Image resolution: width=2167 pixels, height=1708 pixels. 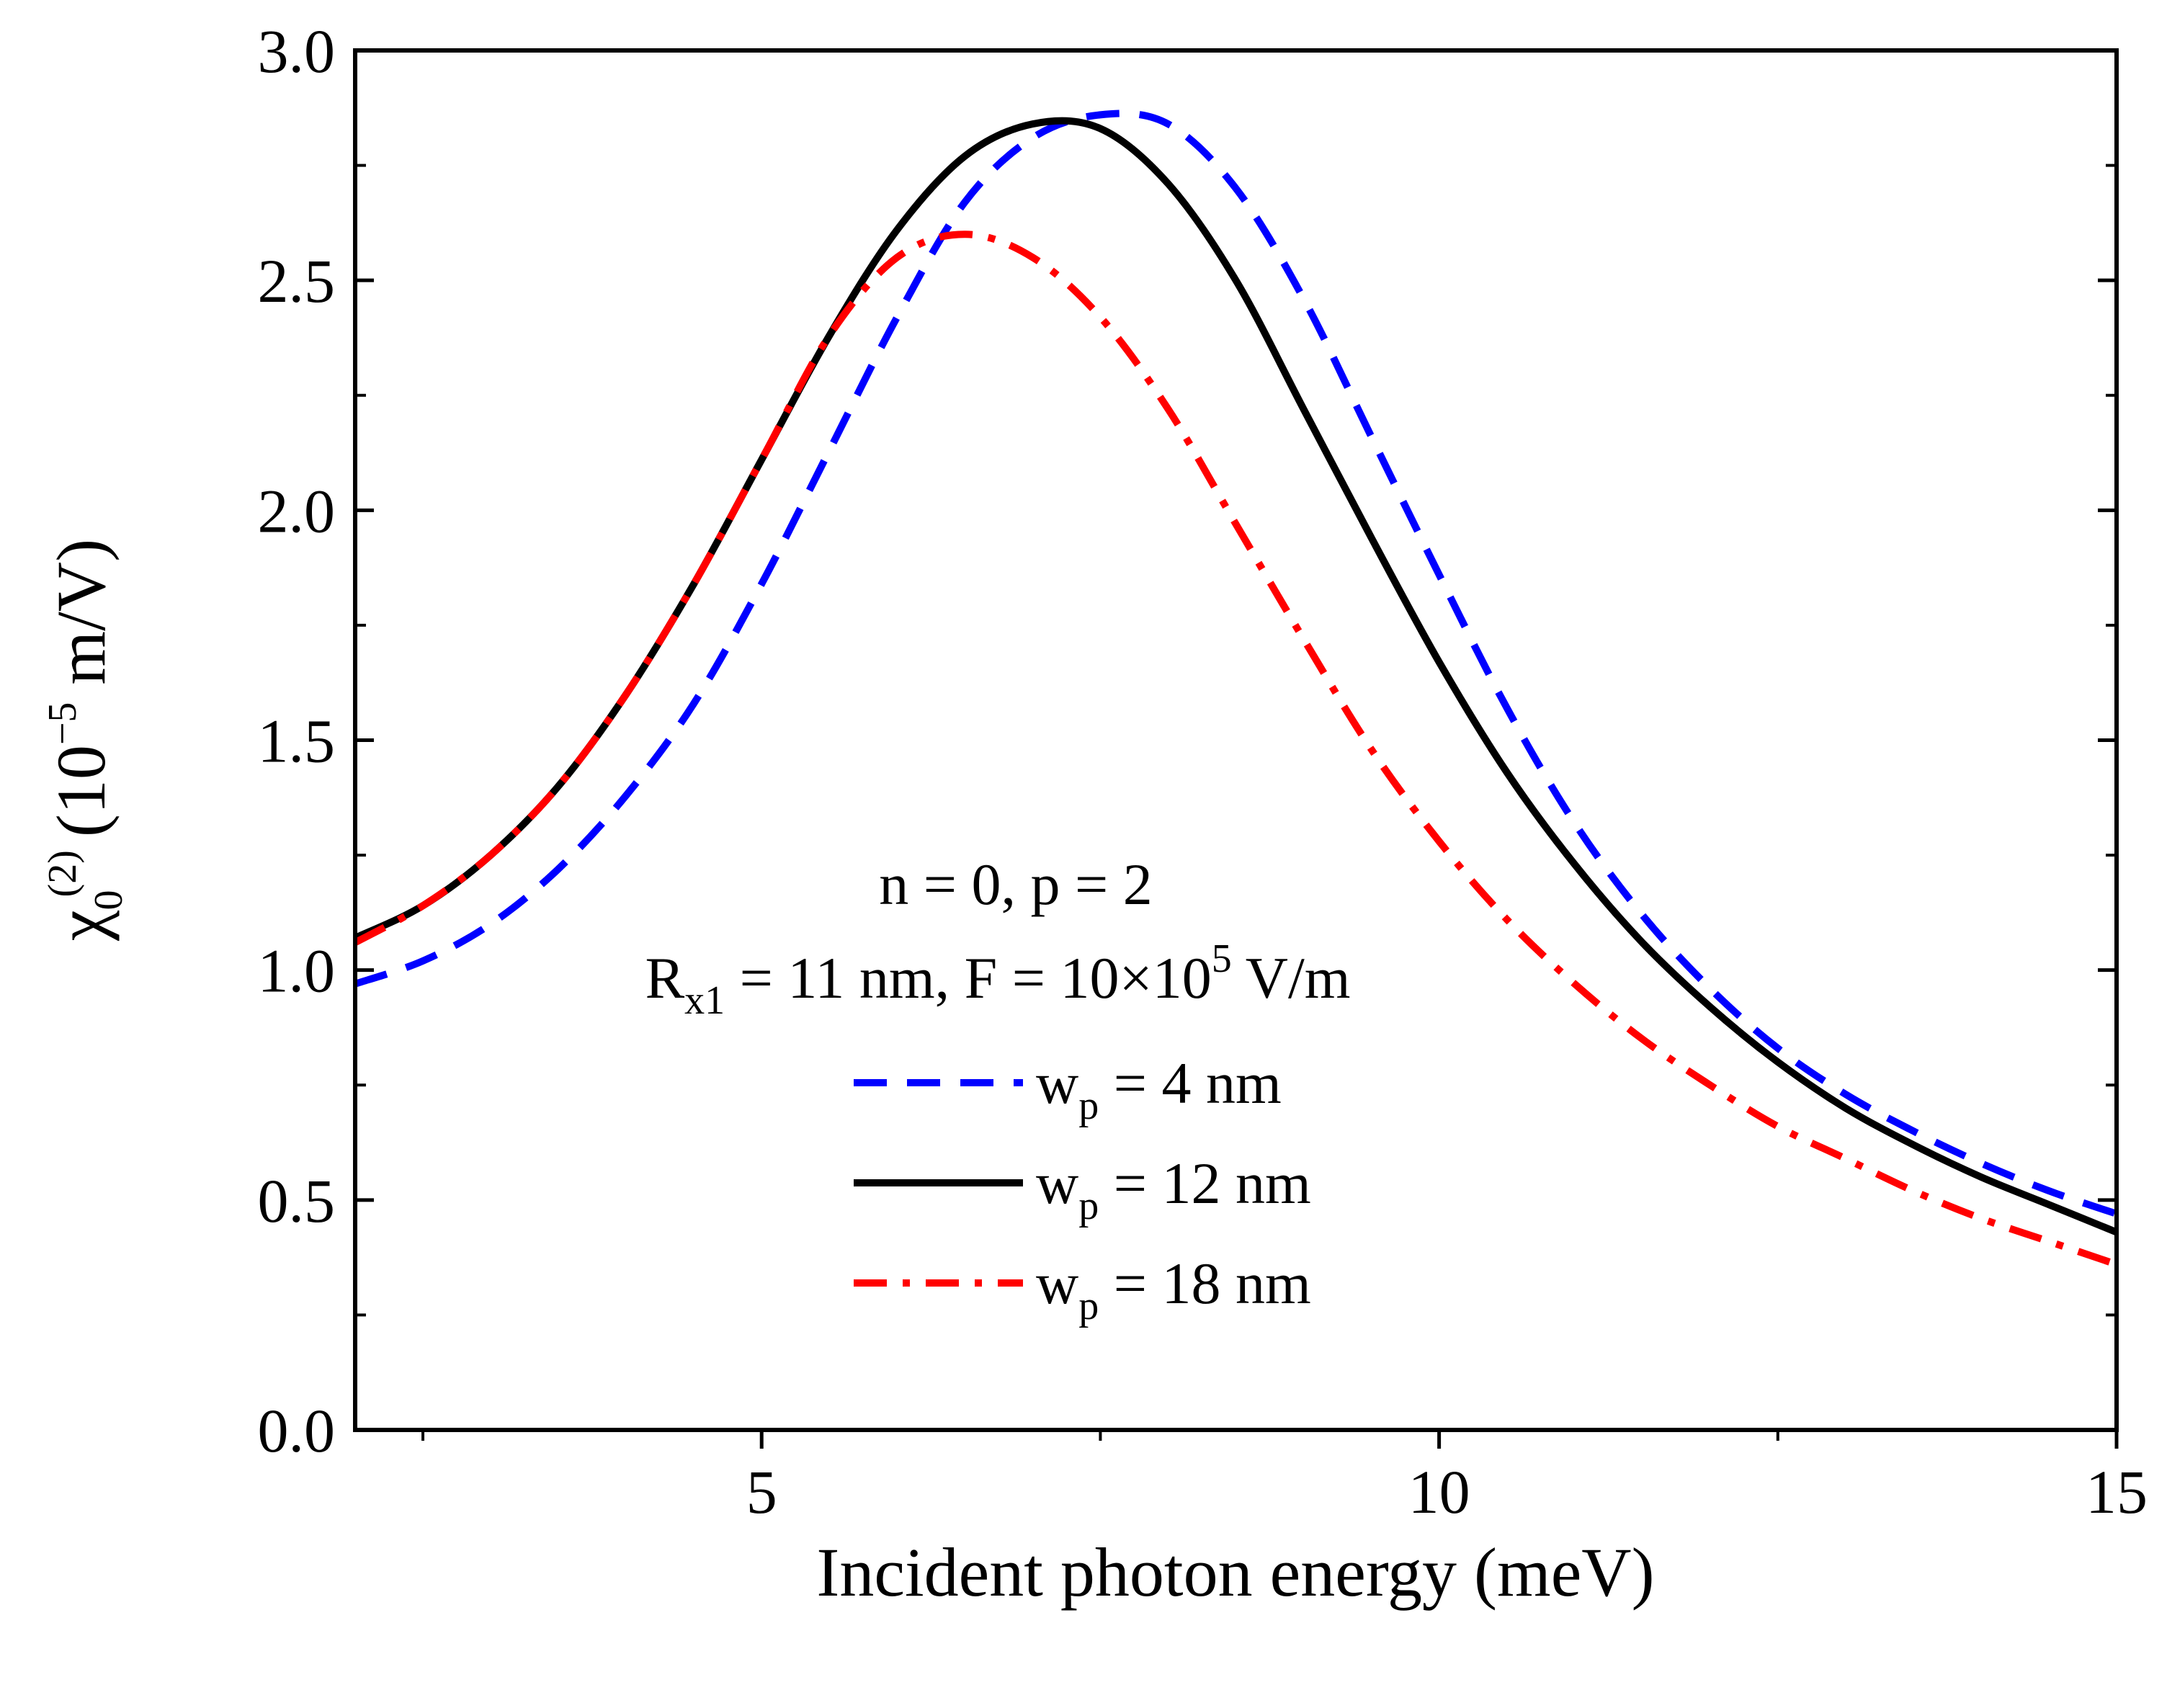 I want to click on x-tick-label: 5, so click(x=761, y=1491).